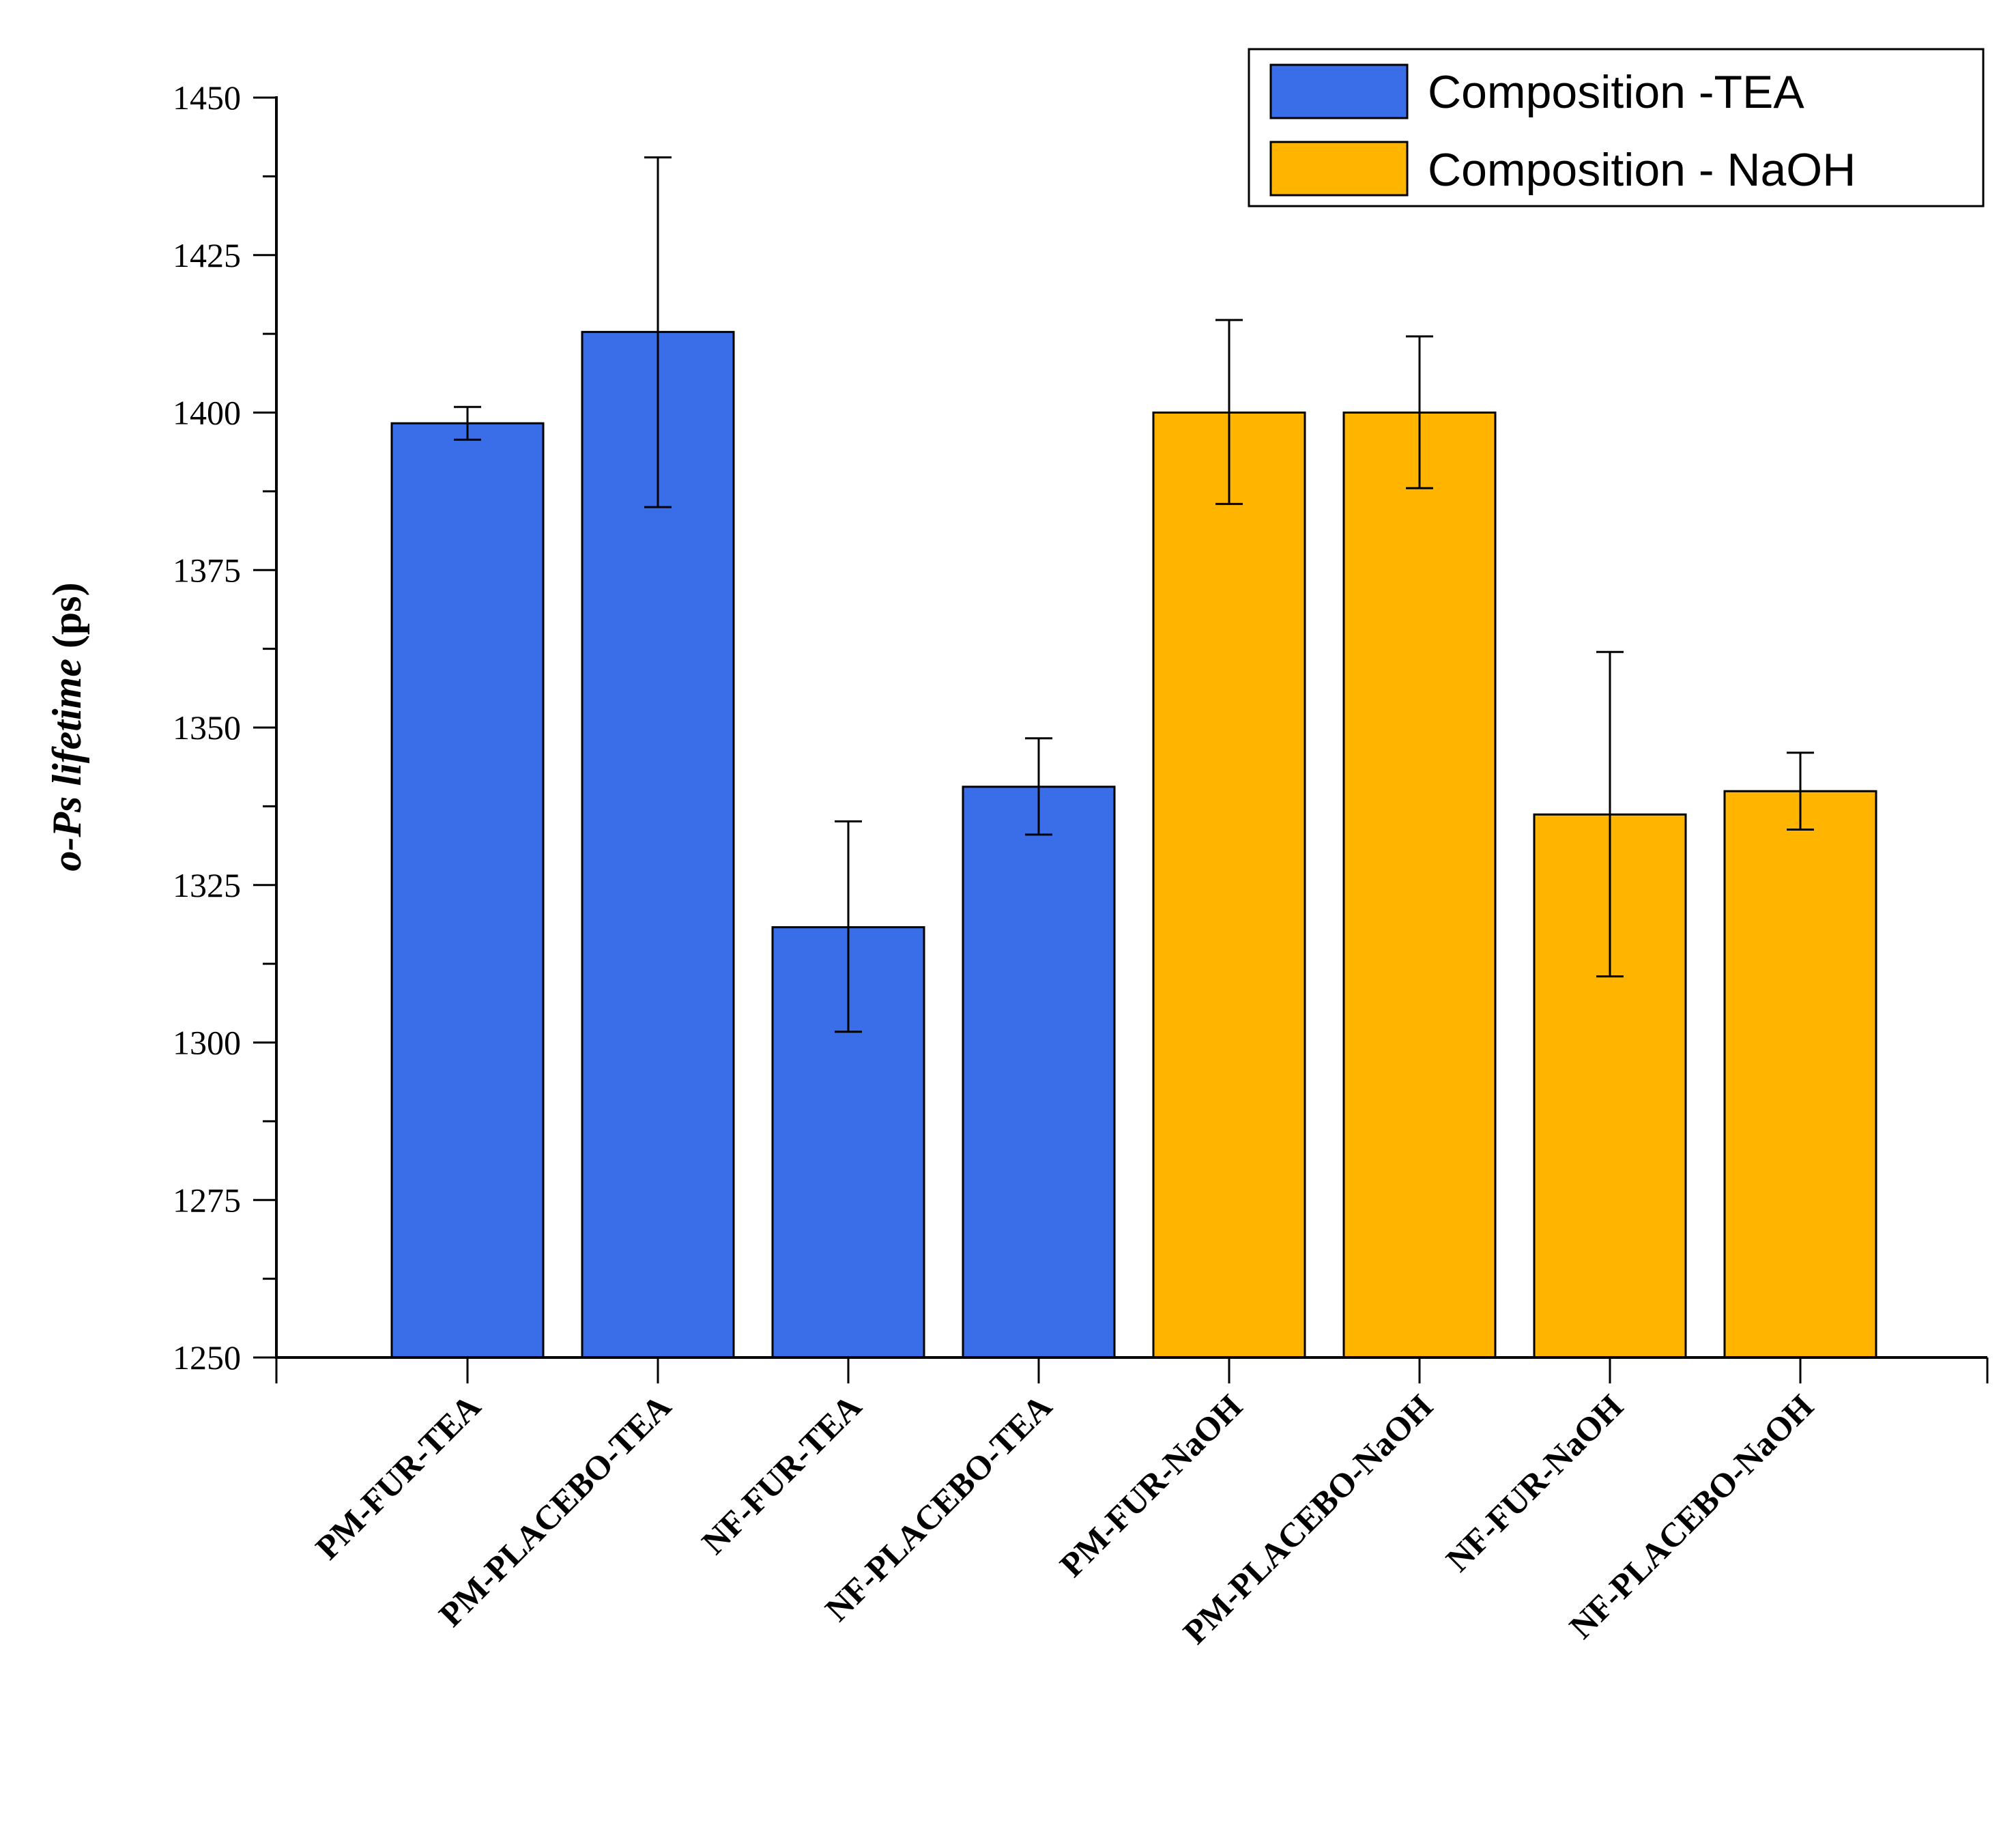 The height and width of the screenshot is (1825, 2016). I want to click on legend-swatch-tea, so click(1339, 91).